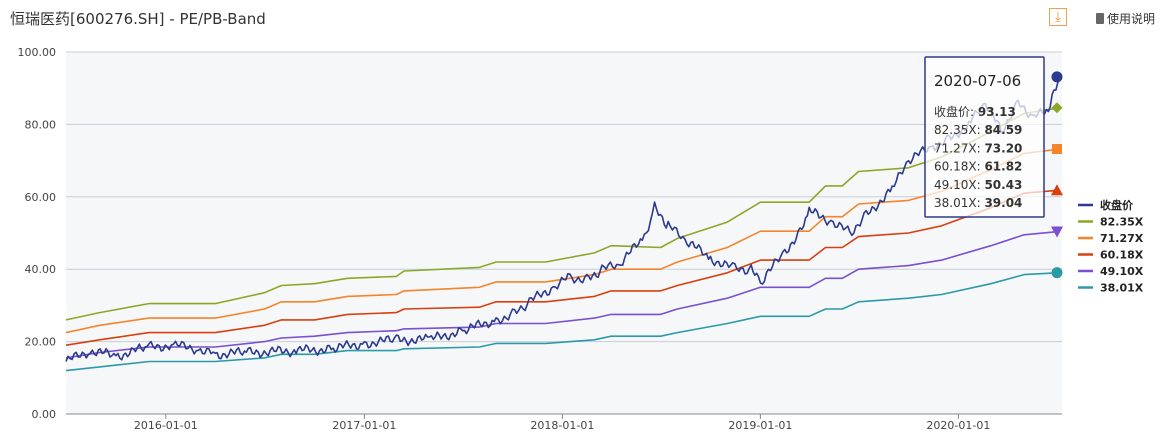 This screenshot has height=439, width=1176. What do you see at coordinates (41, 124) in the screenshot?
I see `y-tick-label: 80.00` at bounding box center [41, 124].